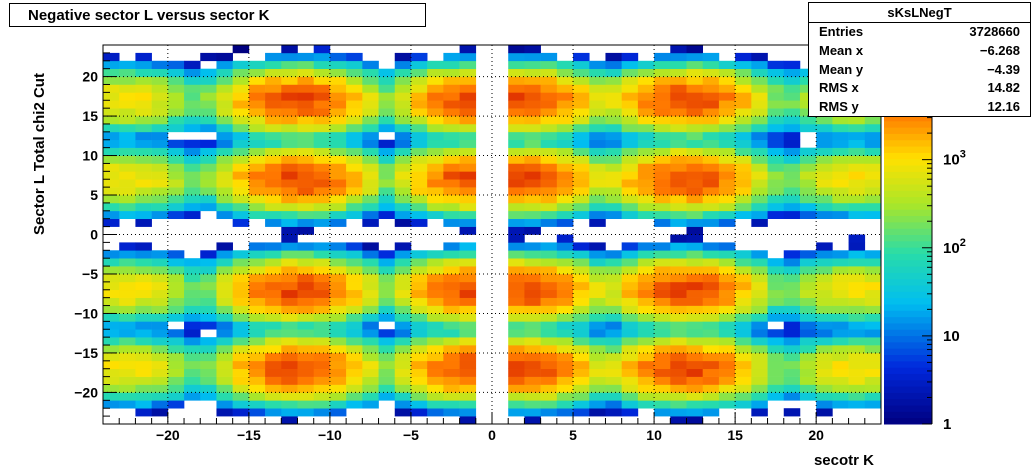  What do you see at coordinates (90, 77) in the screenshot?
I see `y-tick-label: 20` at bounding box center [90, 77].